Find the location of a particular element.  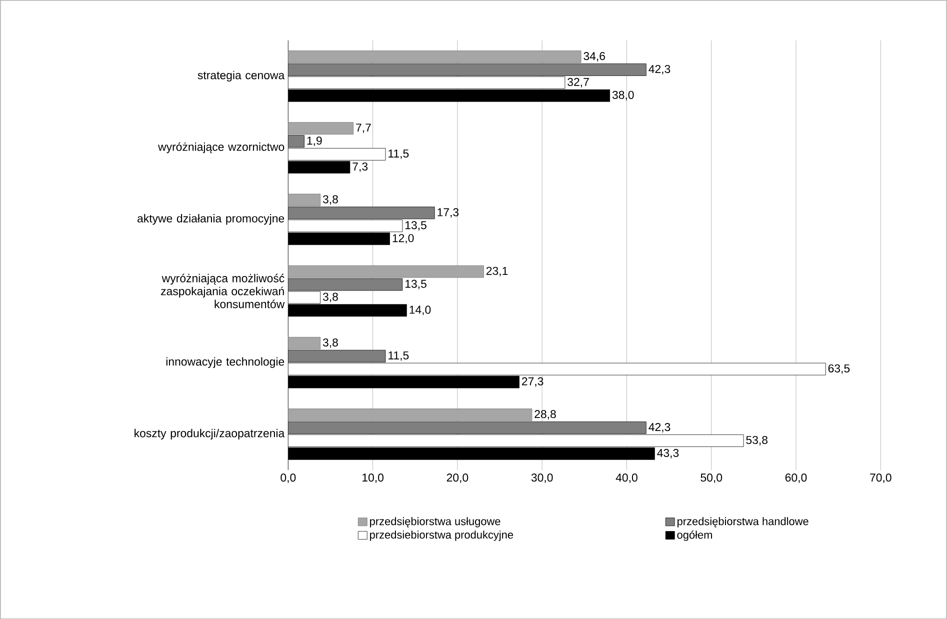

y-tick-label: aktywe działania promocyjne is located at coordinates (211, 219).